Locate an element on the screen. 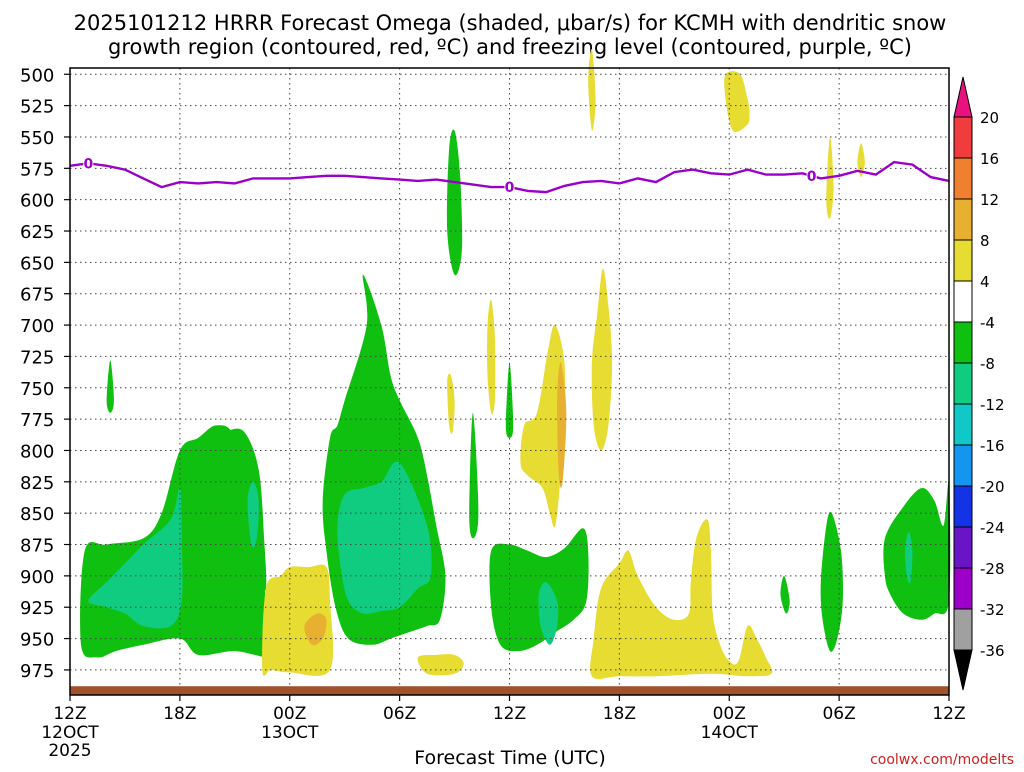 Image resolution: width=1024 pixels, height=772 pixels. y-tick-label-650: 650 is located at coordinates (37, 263).